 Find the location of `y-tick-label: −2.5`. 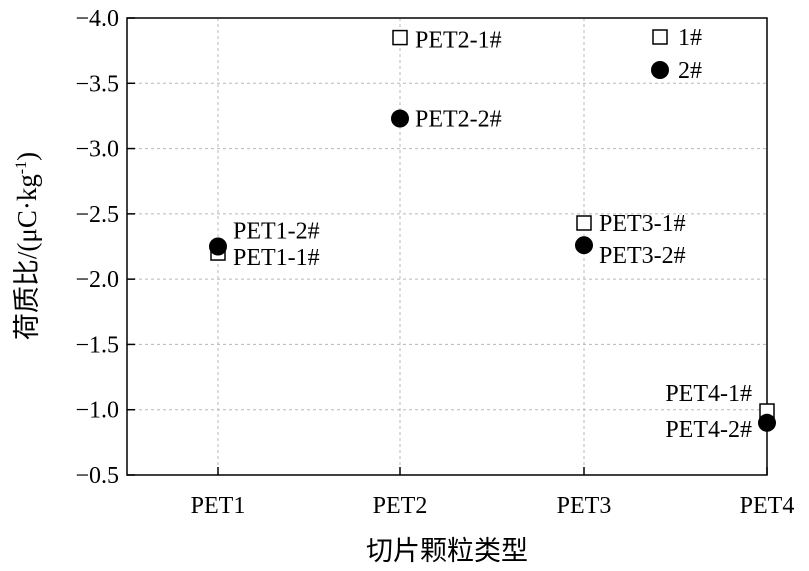

y-tick-label: −2.5 is located at coordinates (97, 215).